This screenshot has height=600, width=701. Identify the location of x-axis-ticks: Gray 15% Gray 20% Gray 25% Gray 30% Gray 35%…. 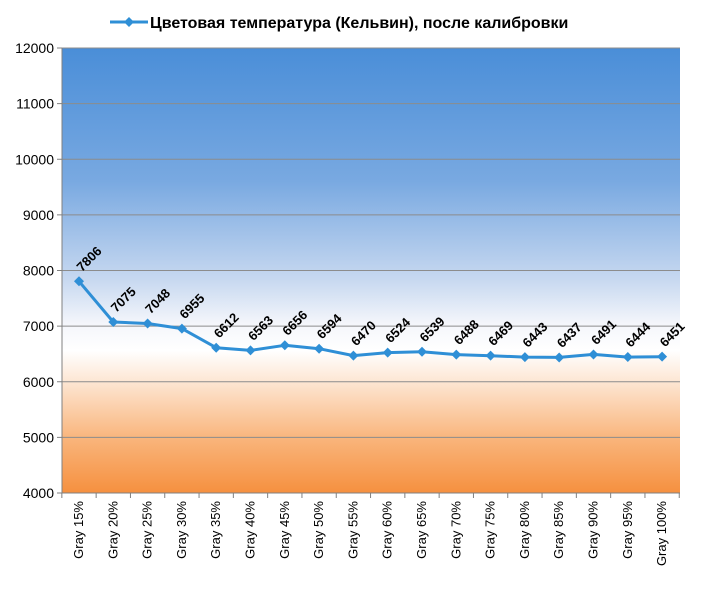
(370, 533).